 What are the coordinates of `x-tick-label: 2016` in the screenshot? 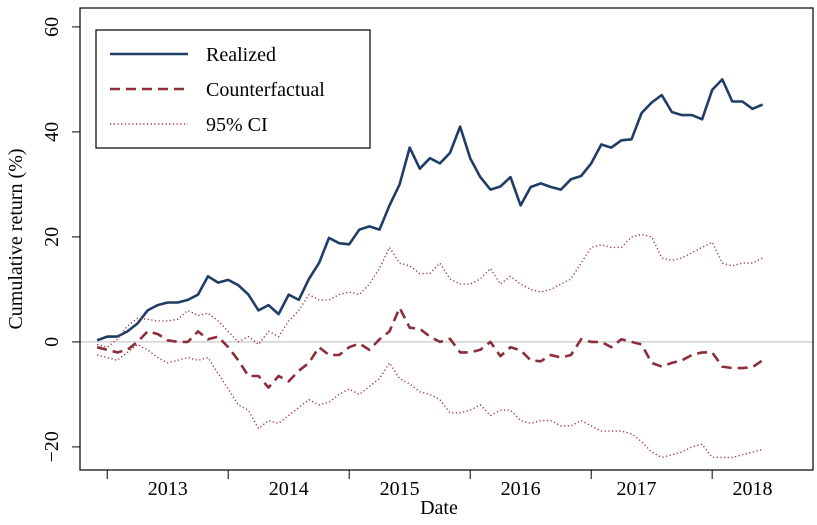 It's located at (521, 489).